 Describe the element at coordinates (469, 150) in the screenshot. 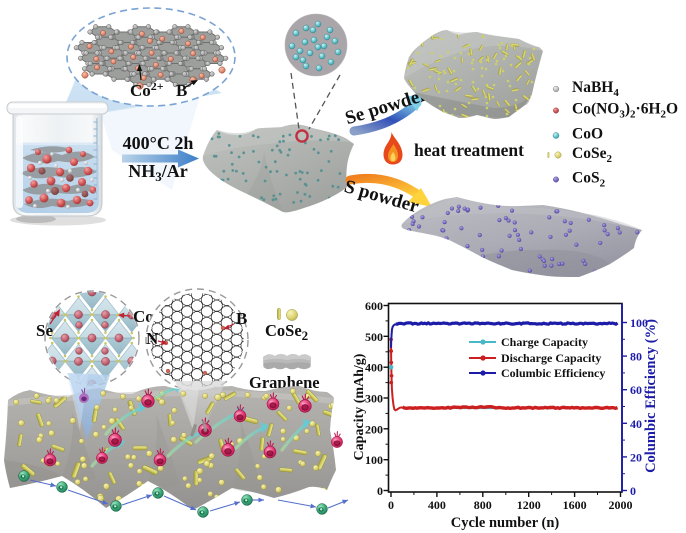

I see `svg-text: heat treatment` at that location.